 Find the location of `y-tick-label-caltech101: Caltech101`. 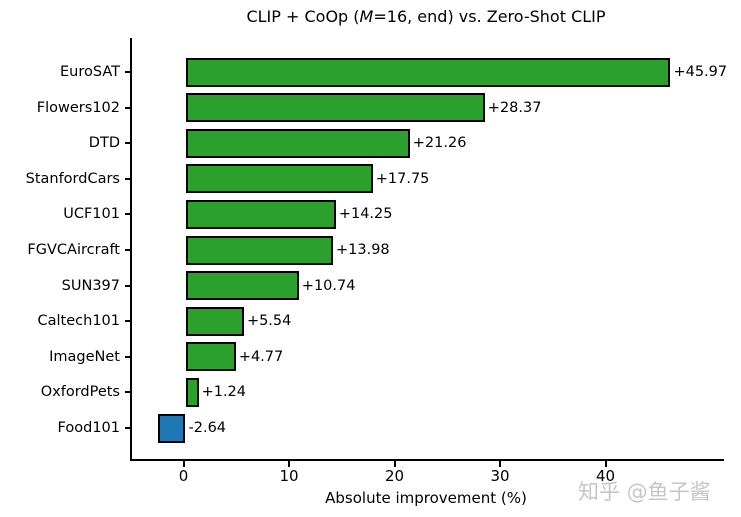

y-tick-label-caltech101: Caltech101 is located at coordinates (78, 321).